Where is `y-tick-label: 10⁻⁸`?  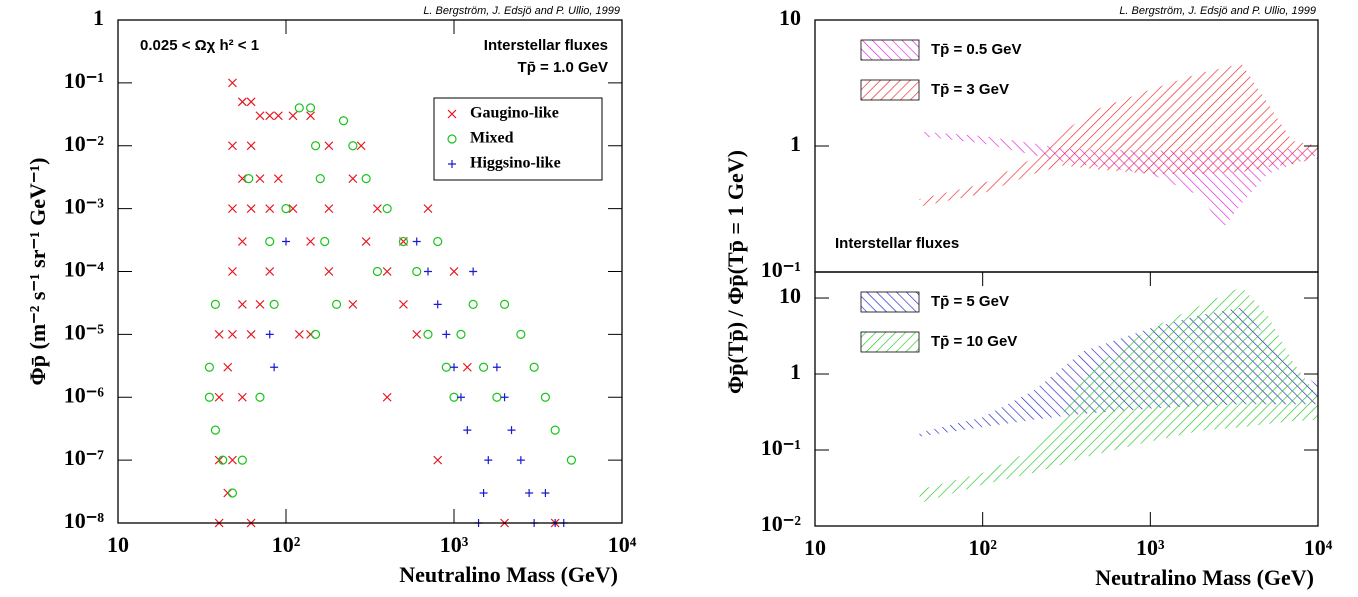 y-tick-label: 10⁻⁸ is located at coordinates (84, 520).